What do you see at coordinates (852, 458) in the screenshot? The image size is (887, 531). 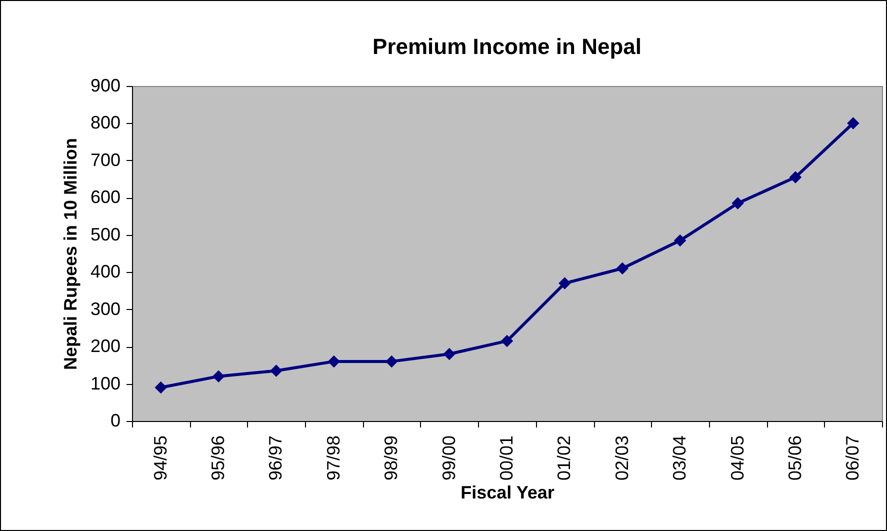 I see `x-tick-label: 06/07` at bounding box center [852, 458].